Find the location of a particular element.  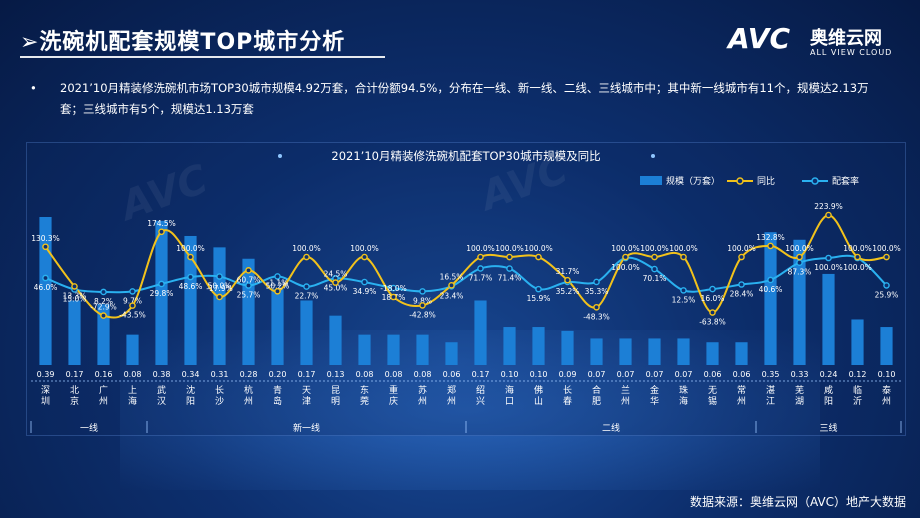

yoy-data-label: 174.5% is located at coordinates (161, 223).